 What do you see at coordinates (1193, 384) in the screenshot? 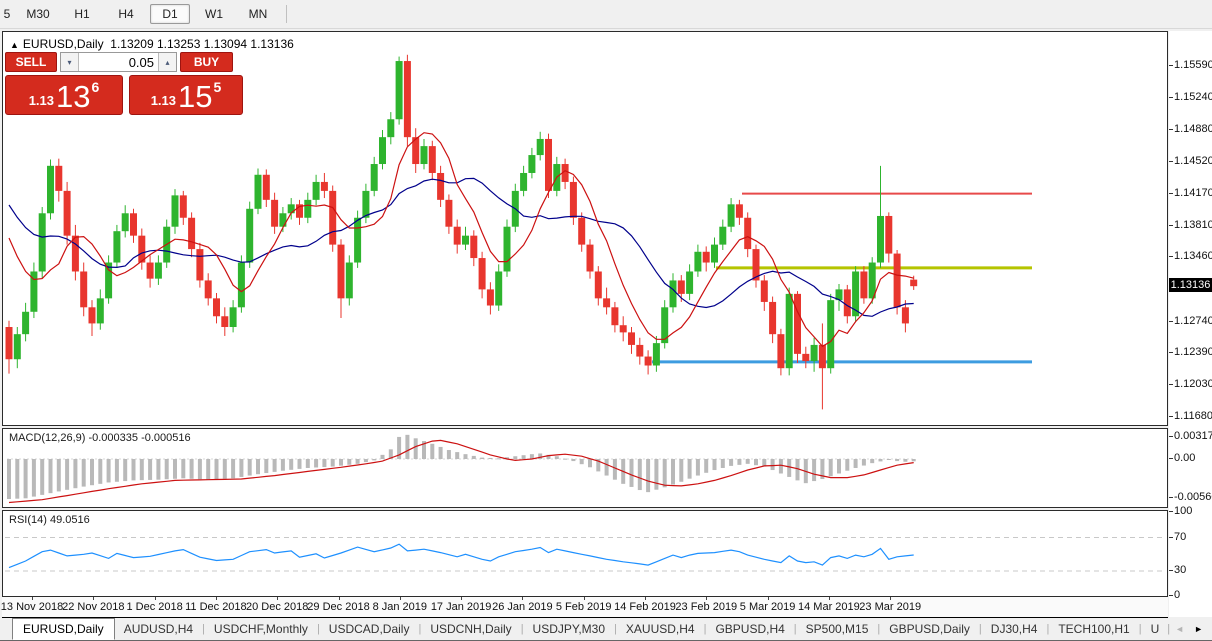
I see `price-axis-label: 1.12030` at bounding box center [1193, 384].